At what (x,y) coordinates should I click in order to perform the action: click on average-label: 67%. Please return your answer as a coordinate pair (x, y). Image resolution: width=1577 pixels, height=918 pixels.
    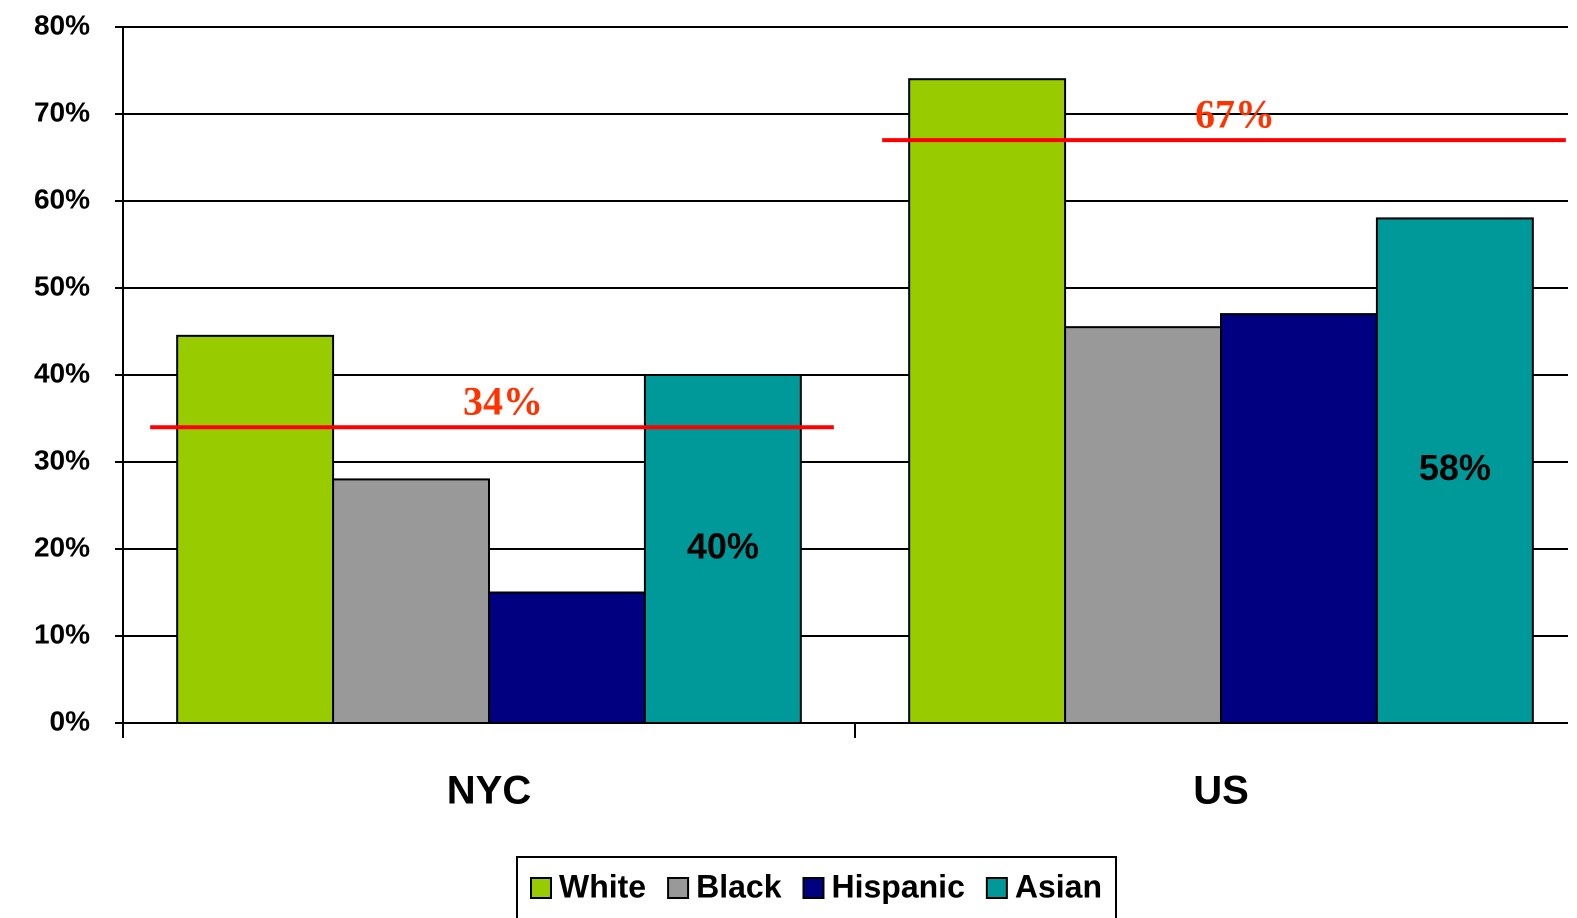
    Looking at the image, I should click on (1235, 113).